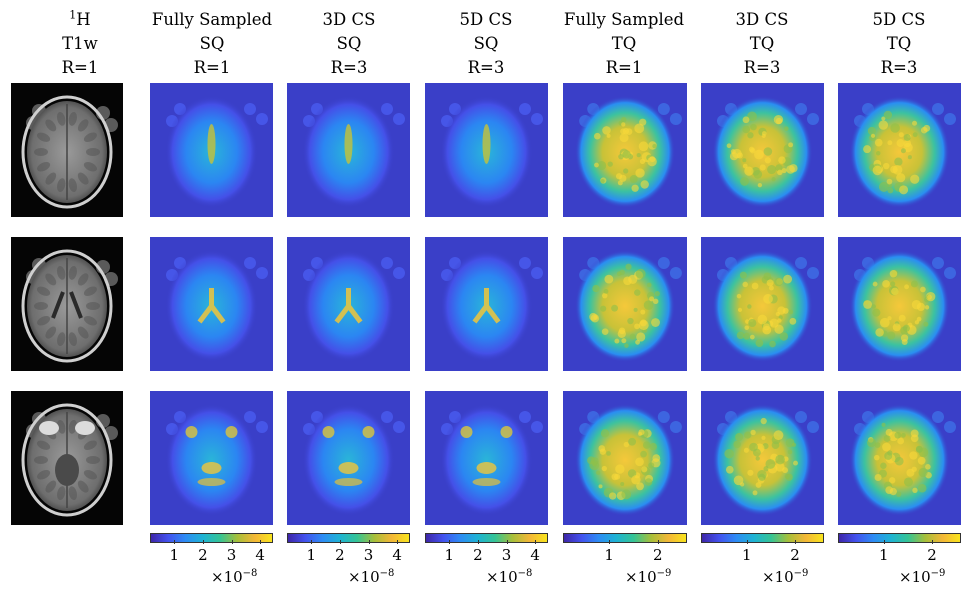  Describe the element at coordinates (762, 538) in the screenshot. I see `colorbar-tq-3dcs` at that location.